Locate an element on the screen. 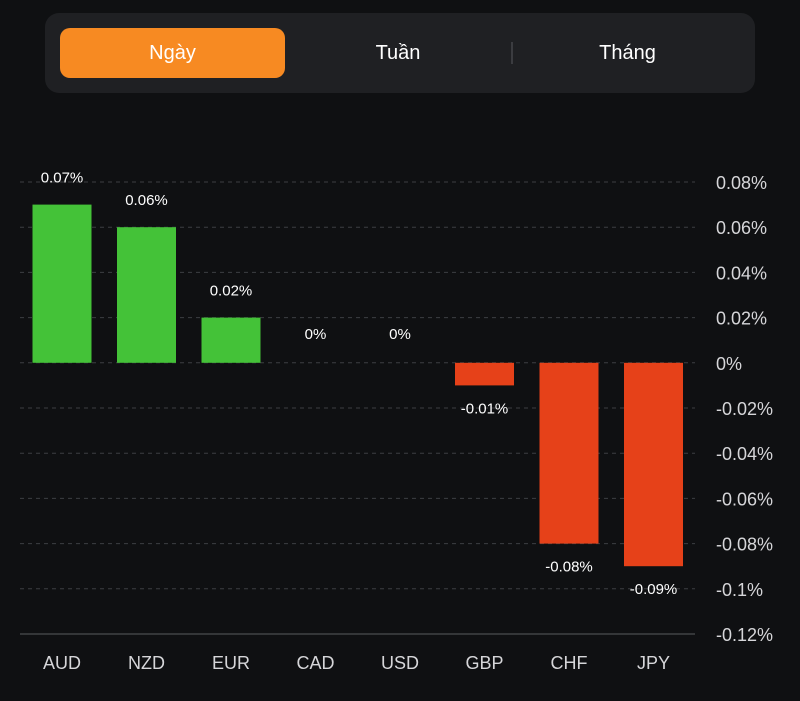 The width and height of the screenshot is (800, 701). tab-week: Tuần is located at coordinates (398, 53).